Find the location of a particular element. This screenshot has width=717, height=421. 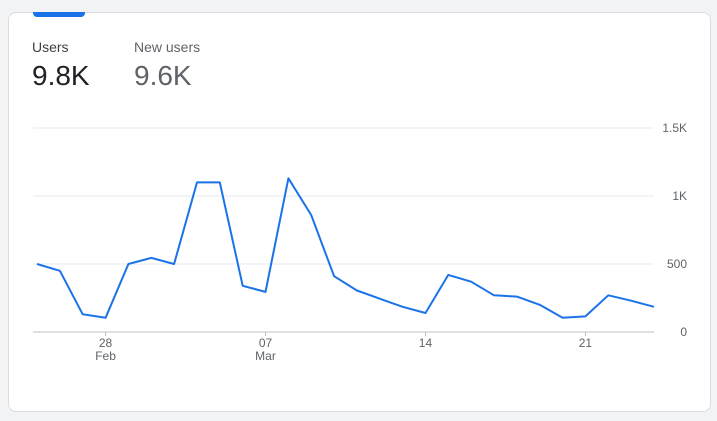

metric-value: 9.6K is located at coordinates (163, 75).